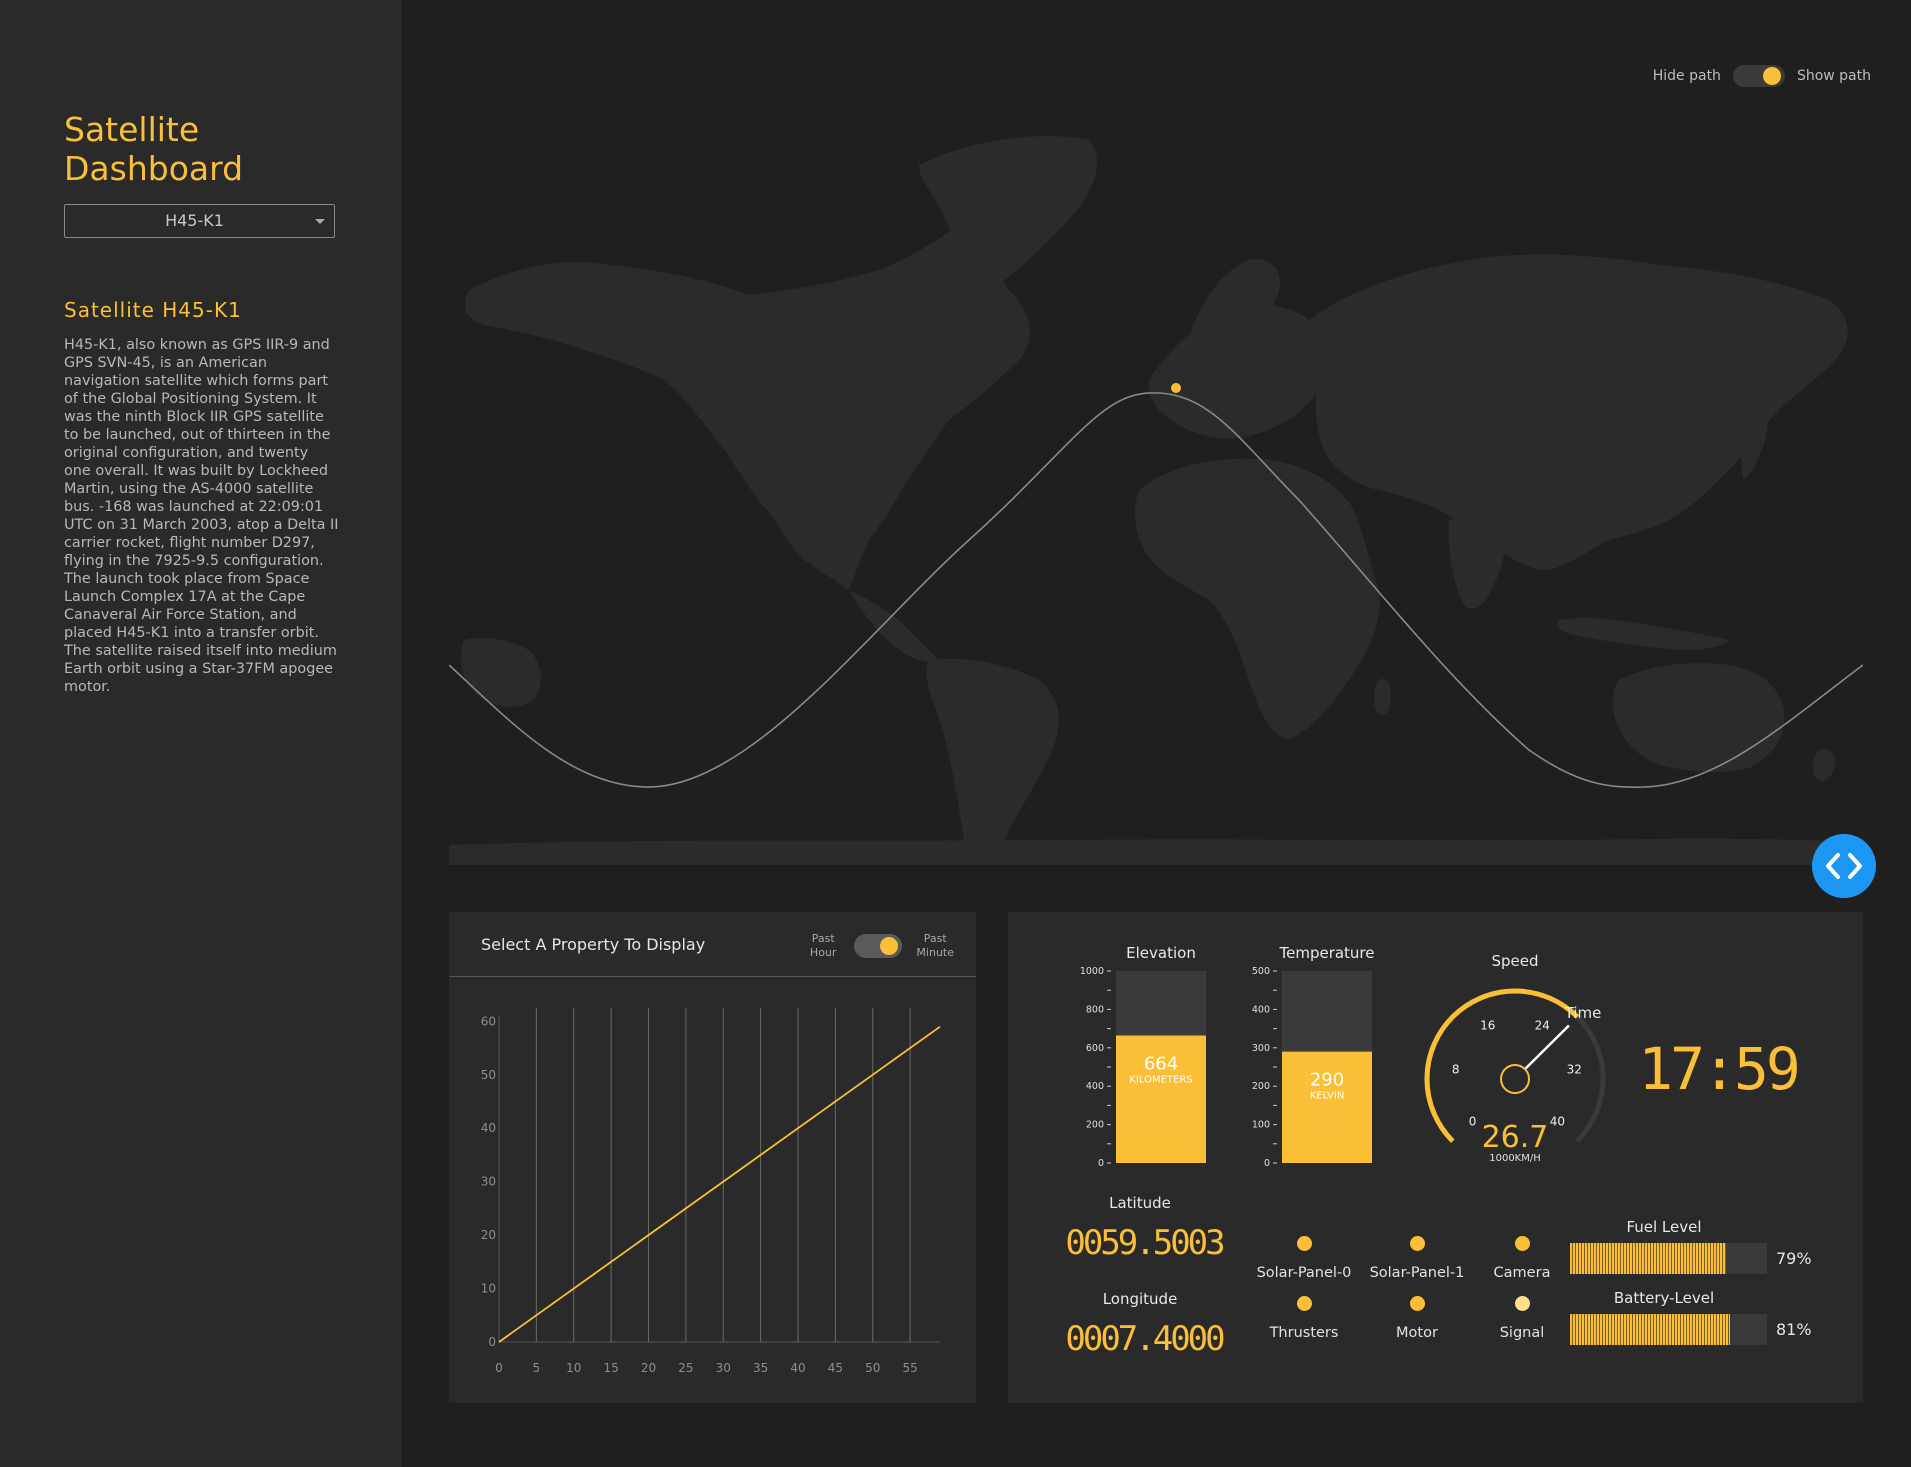  What do you see at coordinates (1267, 1163) in the screenshot?
I see `temperature-tick-label: 0` at bounding box center [1267, 1163].